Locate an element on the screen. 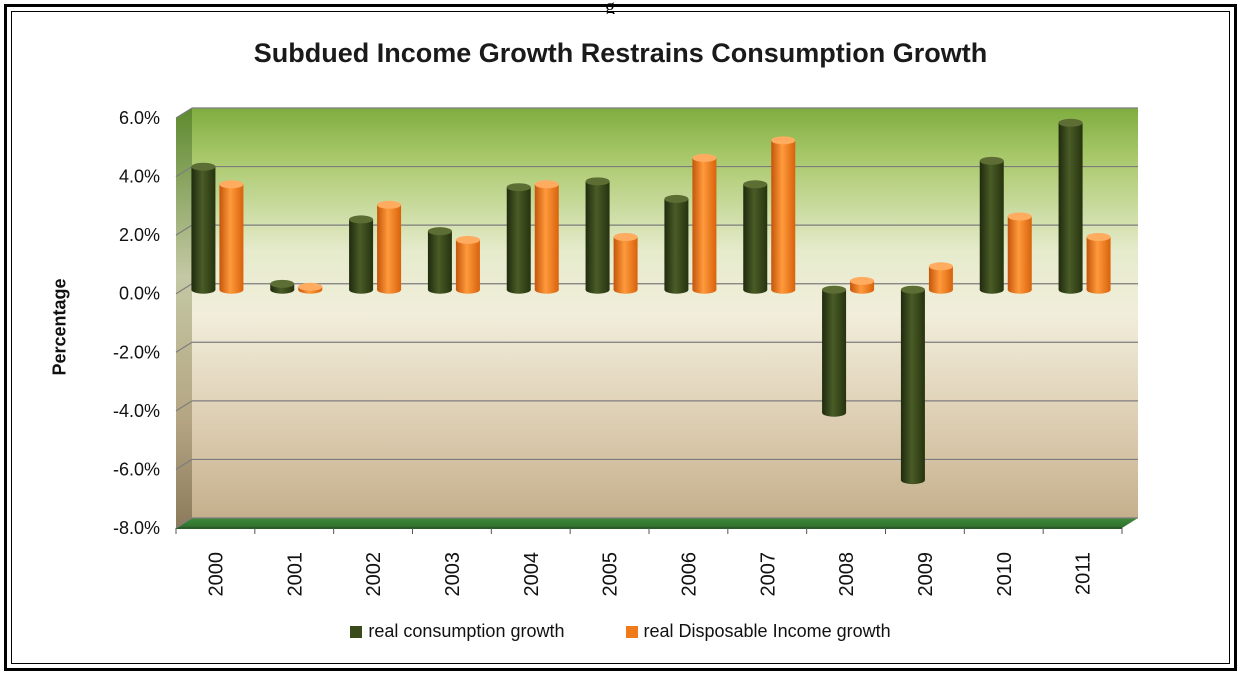 The width and height of the screenshot is (1241, 675). y-tick-label: 4.0% is located at coordinates (139, 177).